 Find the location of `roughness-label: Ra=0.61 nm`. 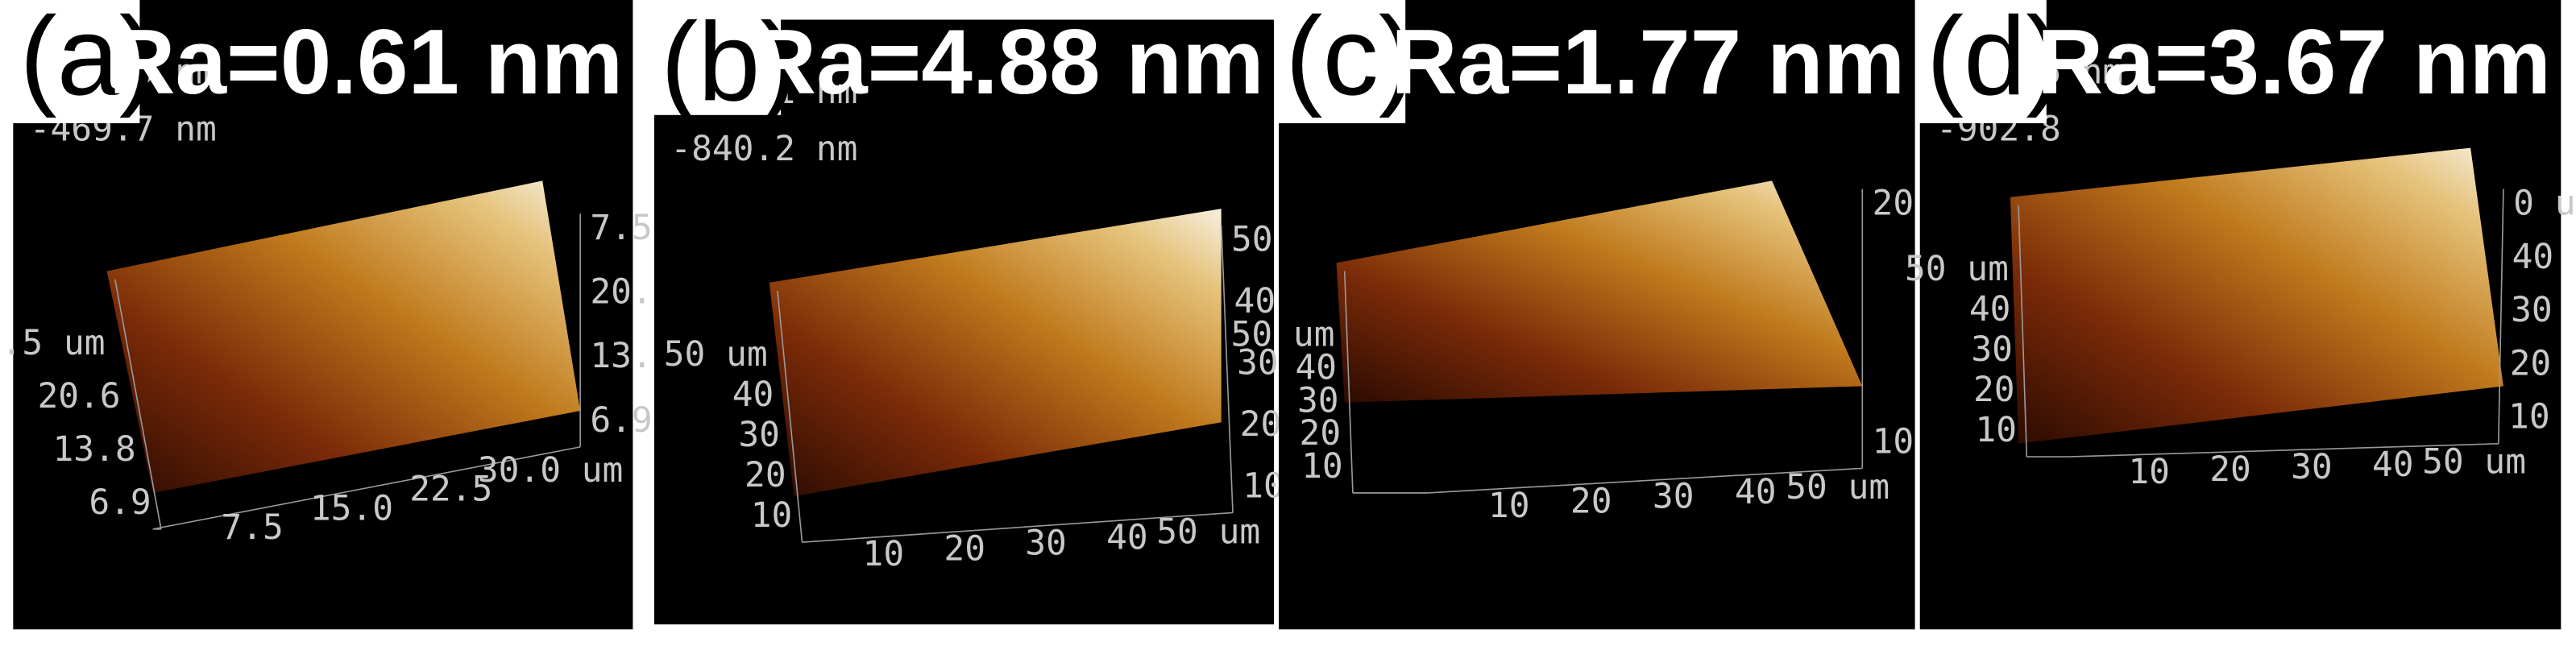

roughness-label: Ra=0.61 nm is located at coordinates (366, 62).